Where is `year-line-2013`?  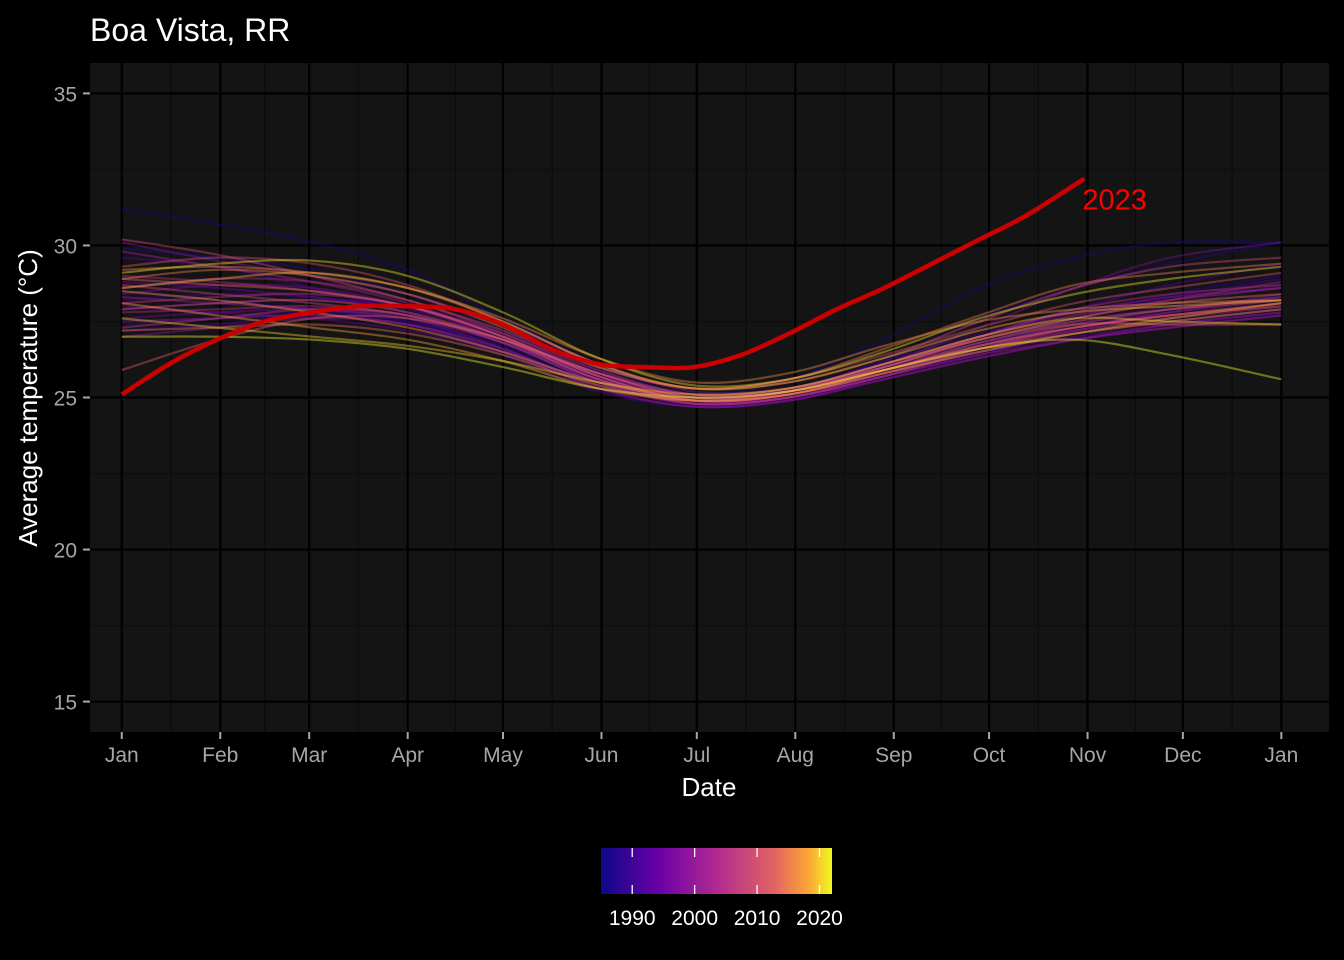 year-line-2013 is located at coordinates (701, 340).